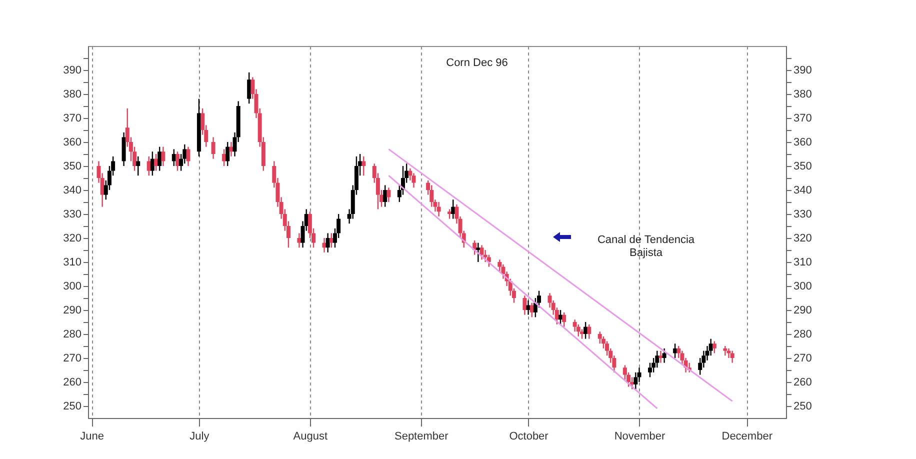 The image size is (916, 459). Describe the element at coordinates (803, 310) in the screenshot. I see `y2-tick-label: 290` at that location.